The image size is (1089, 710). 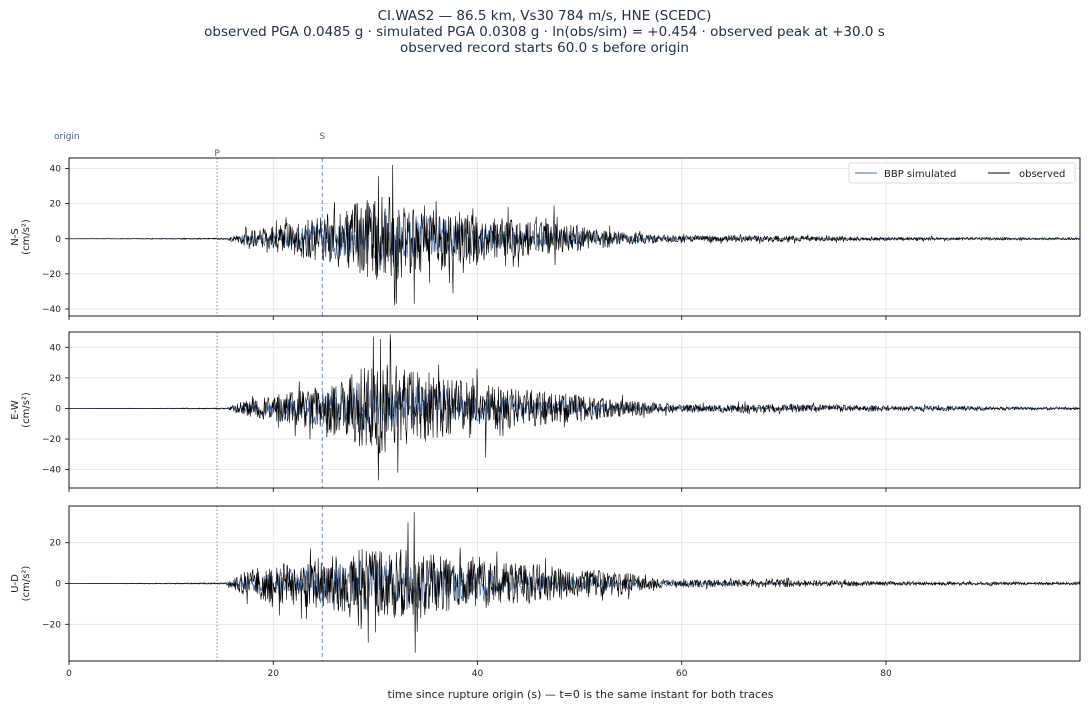 I want to click on x-tick-label: 20, so click(x=274, y=674).